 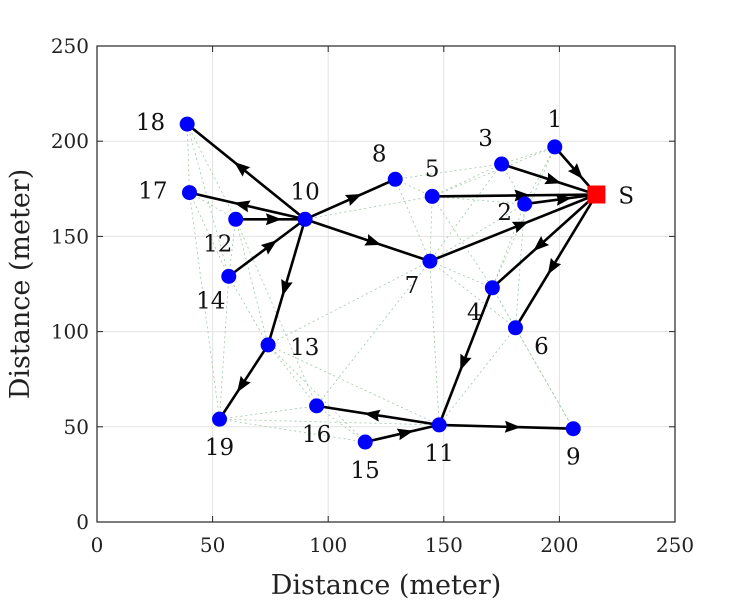 What do you see at coordinates (70, 332) in the screenshot?
I see `y-tick-label: 100` at bounding box center [70, 332].